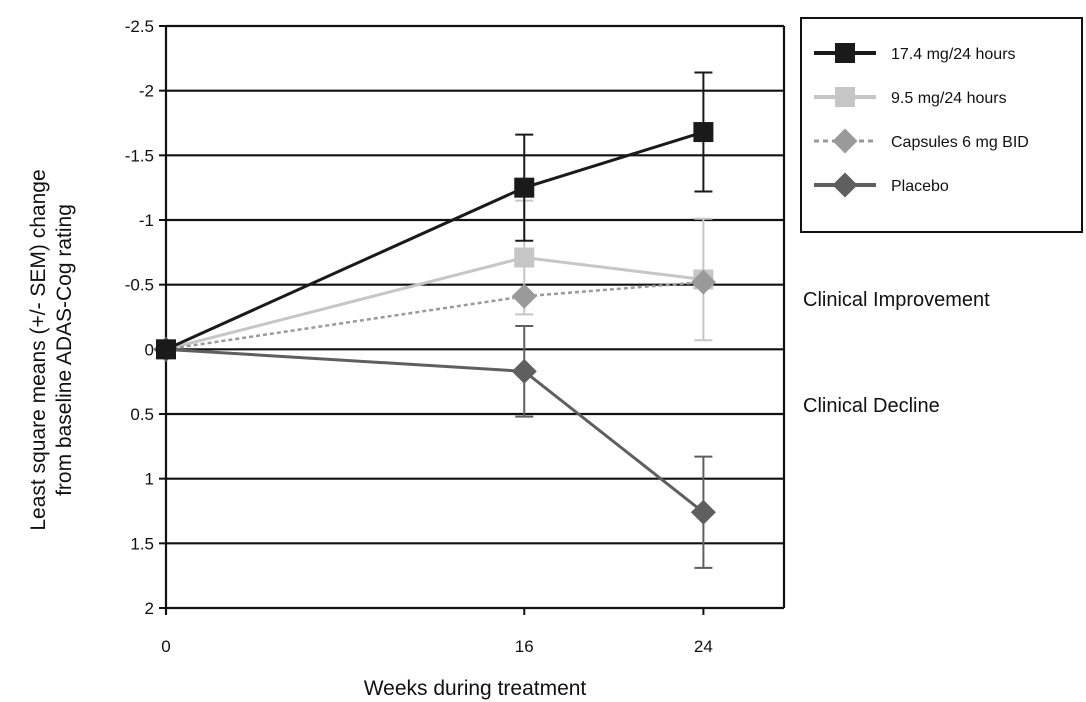 The width and height of the screenshot is (1086, 702). I want to click on y-tick-label: -0.5, so click(139, 285).